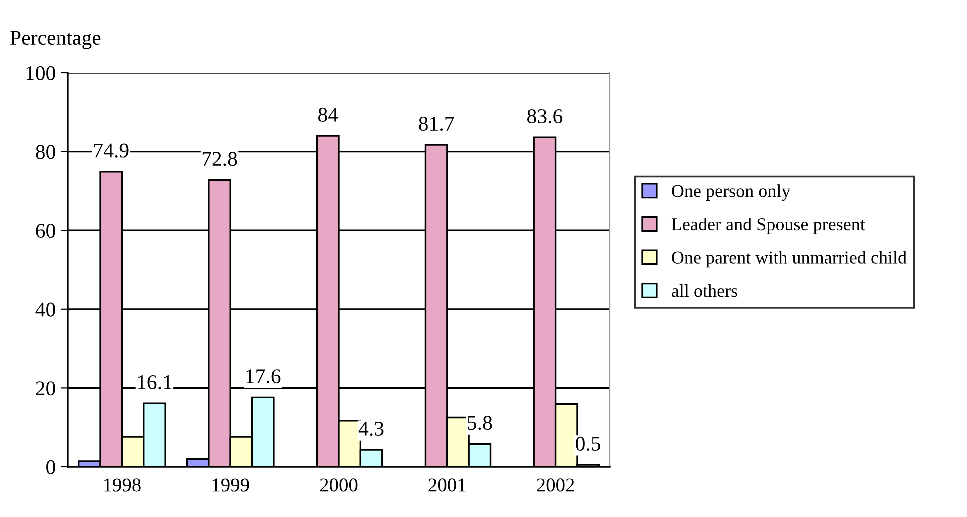  Describe the element at coordinates (705, 291) in the screenshot. I see `legend-label: all others` at that location.